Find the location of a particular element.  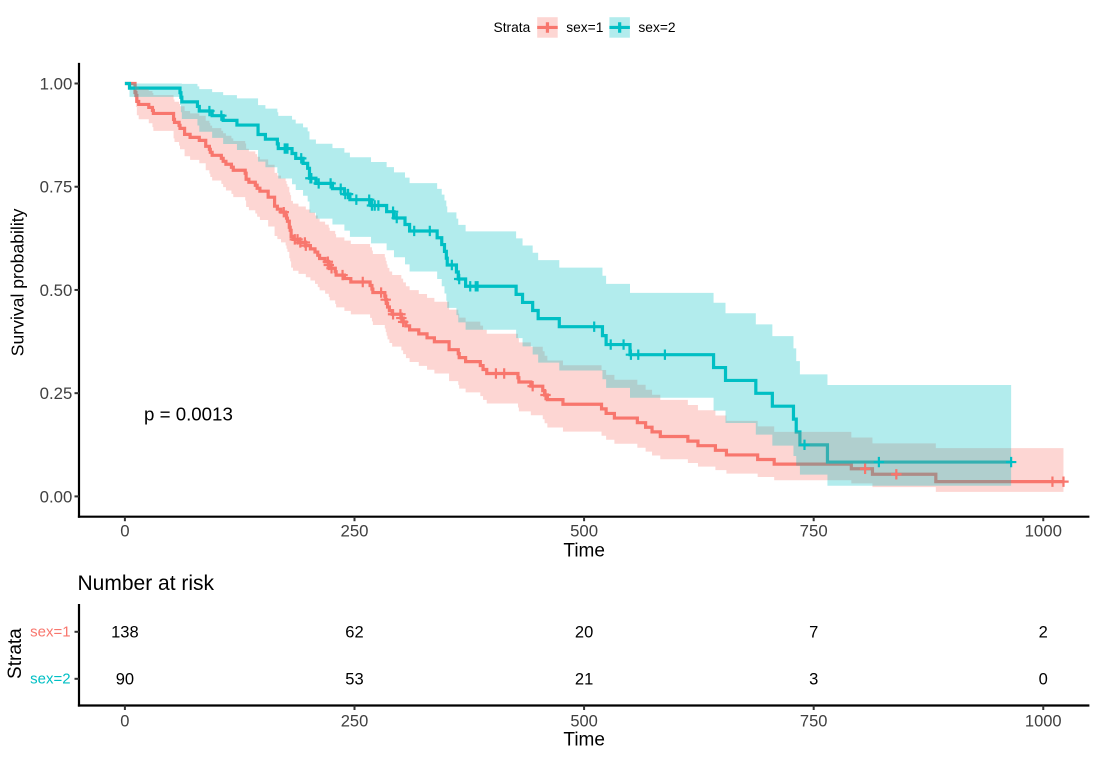

svg-text: 0.00 is located at coordinates (56, 496).